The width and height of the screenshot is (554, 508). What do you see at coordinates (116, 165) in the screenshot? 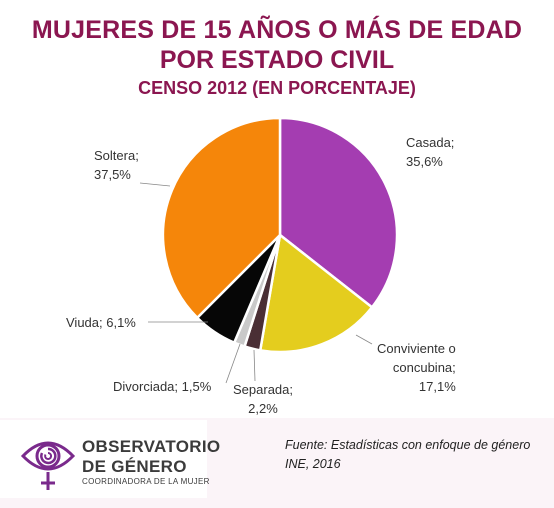
I see `label-soltera: Soltera; 37,5%` at bounding box center [116, 165].